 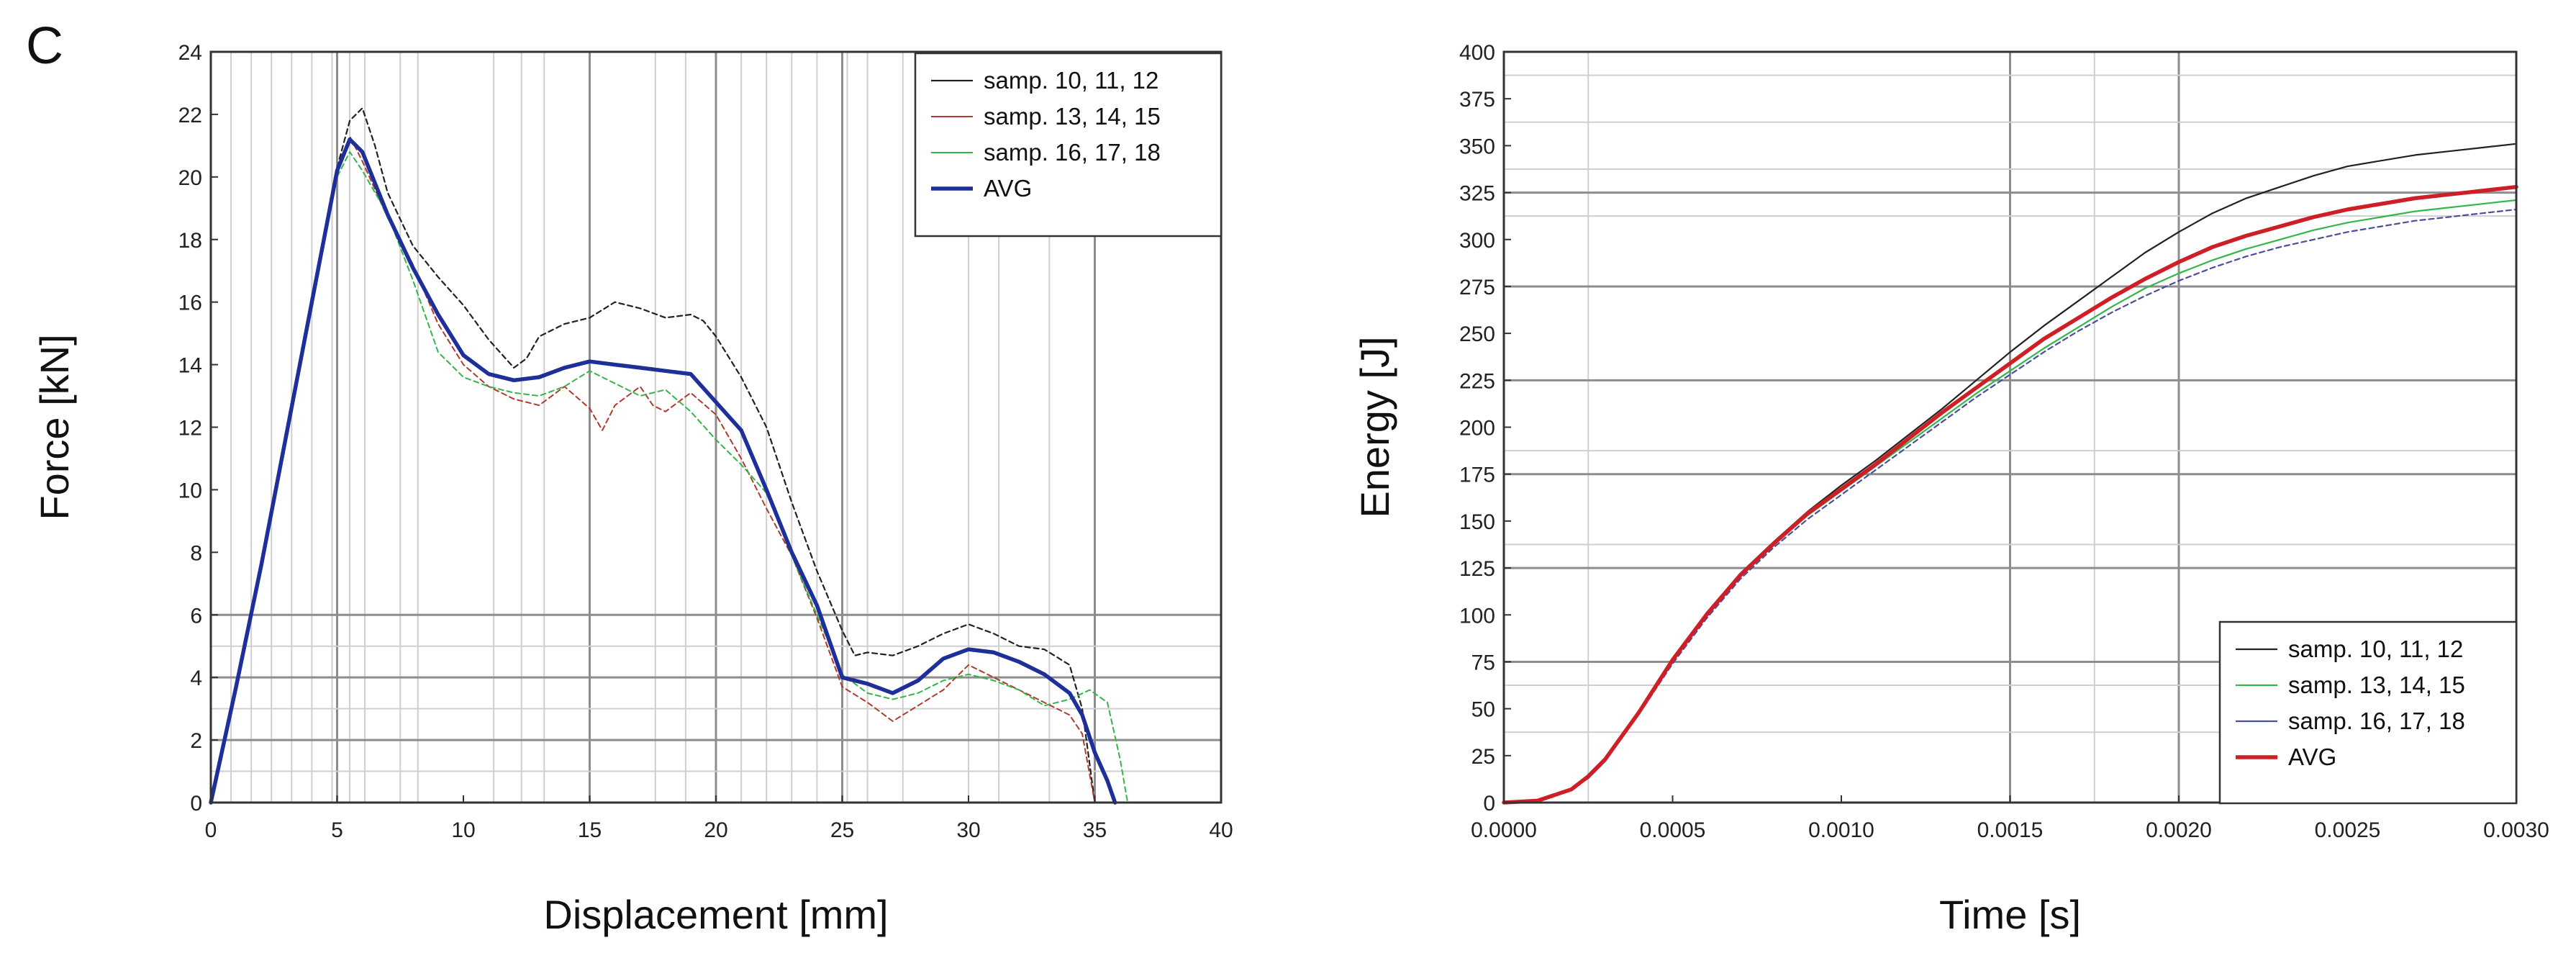 What do you see at coordinates (190, 429) in the screenshot?
I see `y-tick-label: 12` at bounding box center [190, 429].